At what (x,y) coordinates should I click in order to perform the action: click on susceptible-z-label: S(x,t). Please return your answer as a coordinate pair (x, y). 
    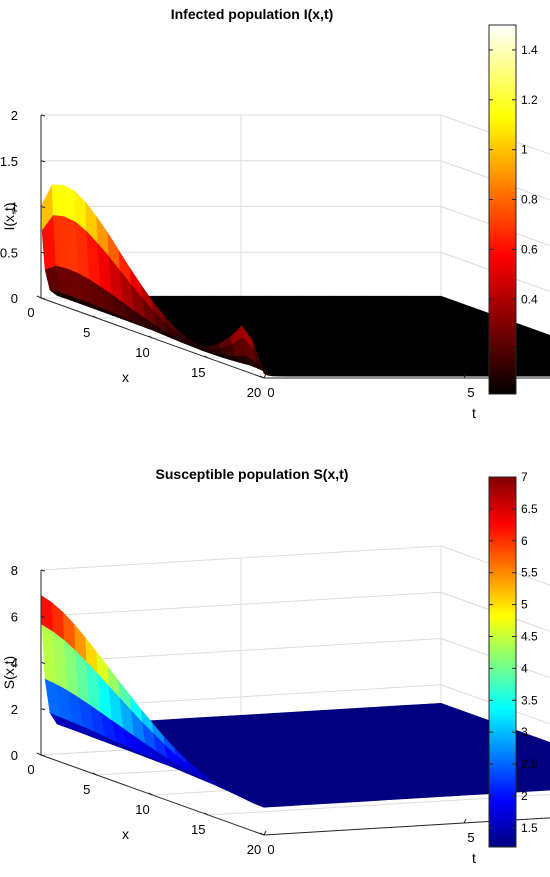
    Looking at the image, I should click on (9, 672).